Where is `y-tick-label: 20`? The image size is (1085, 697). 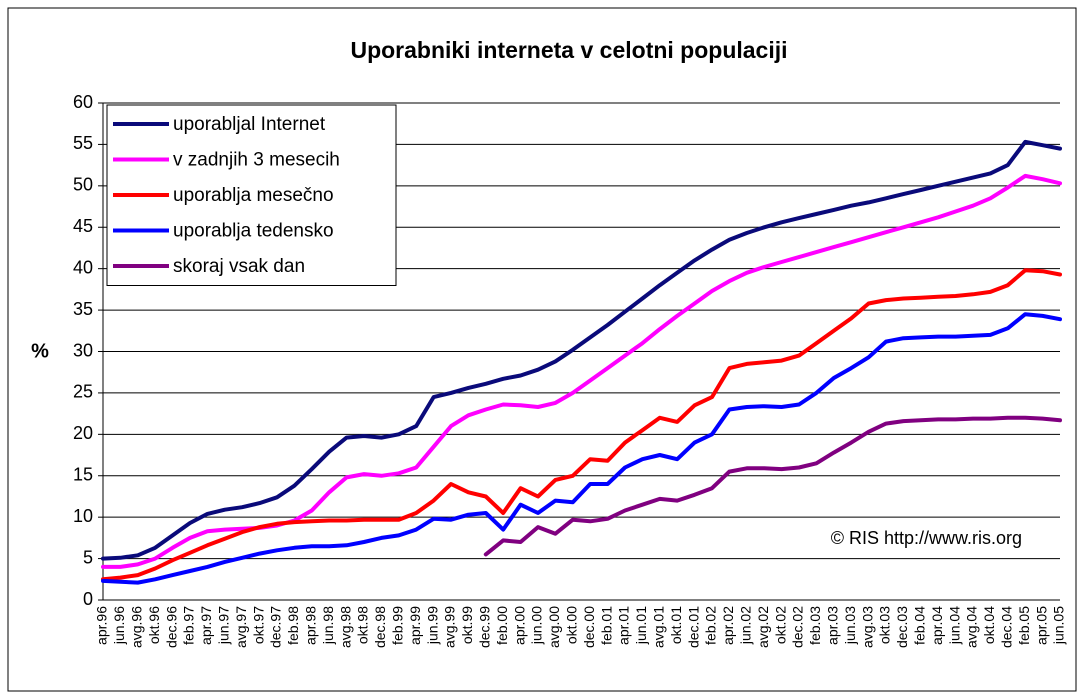 y-tick-label: 20 is located at coordinates (83, 433).